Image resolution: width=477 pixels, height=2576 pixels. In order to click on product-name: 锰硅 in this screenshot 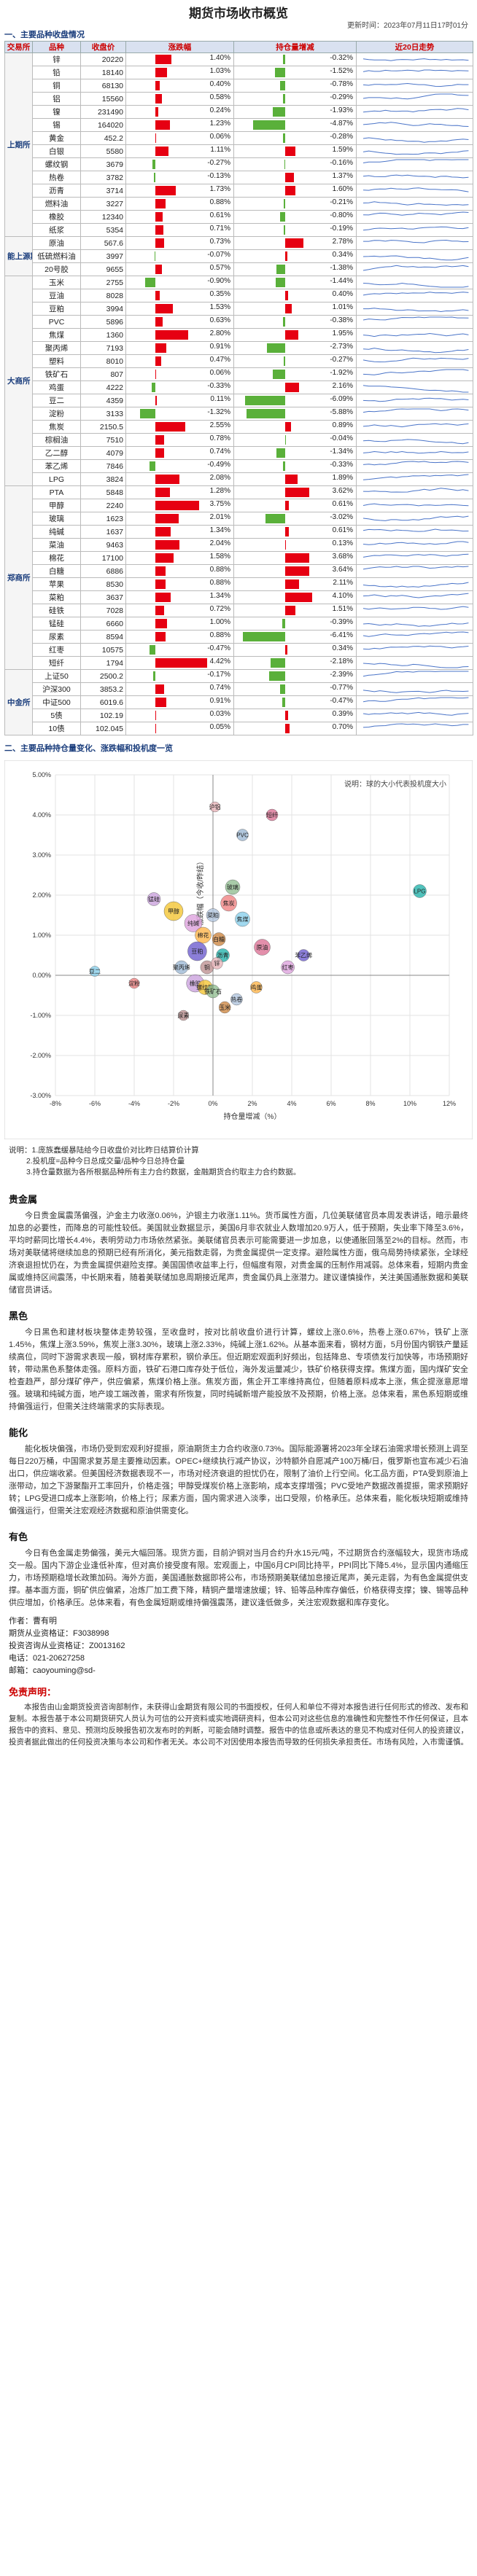, I will do `click(56, 624)`.